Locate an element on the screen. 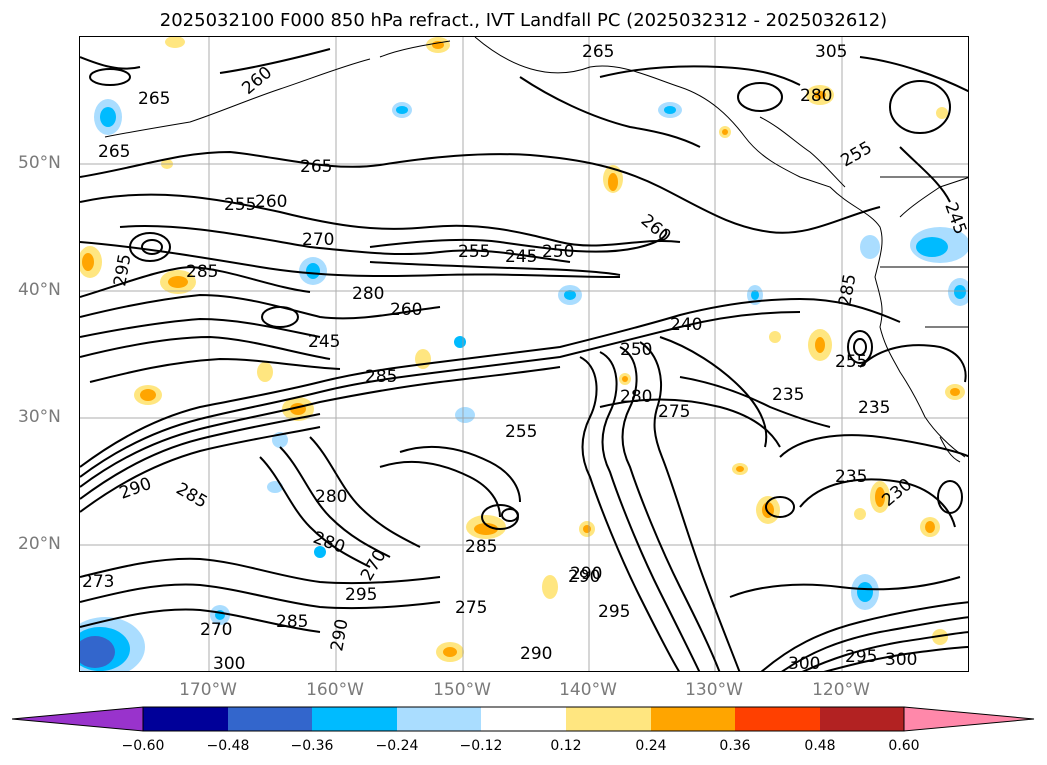 This screenshot has height=765, width=1047. lon-label-130w: 130°W is located at coordinates (714, 690).